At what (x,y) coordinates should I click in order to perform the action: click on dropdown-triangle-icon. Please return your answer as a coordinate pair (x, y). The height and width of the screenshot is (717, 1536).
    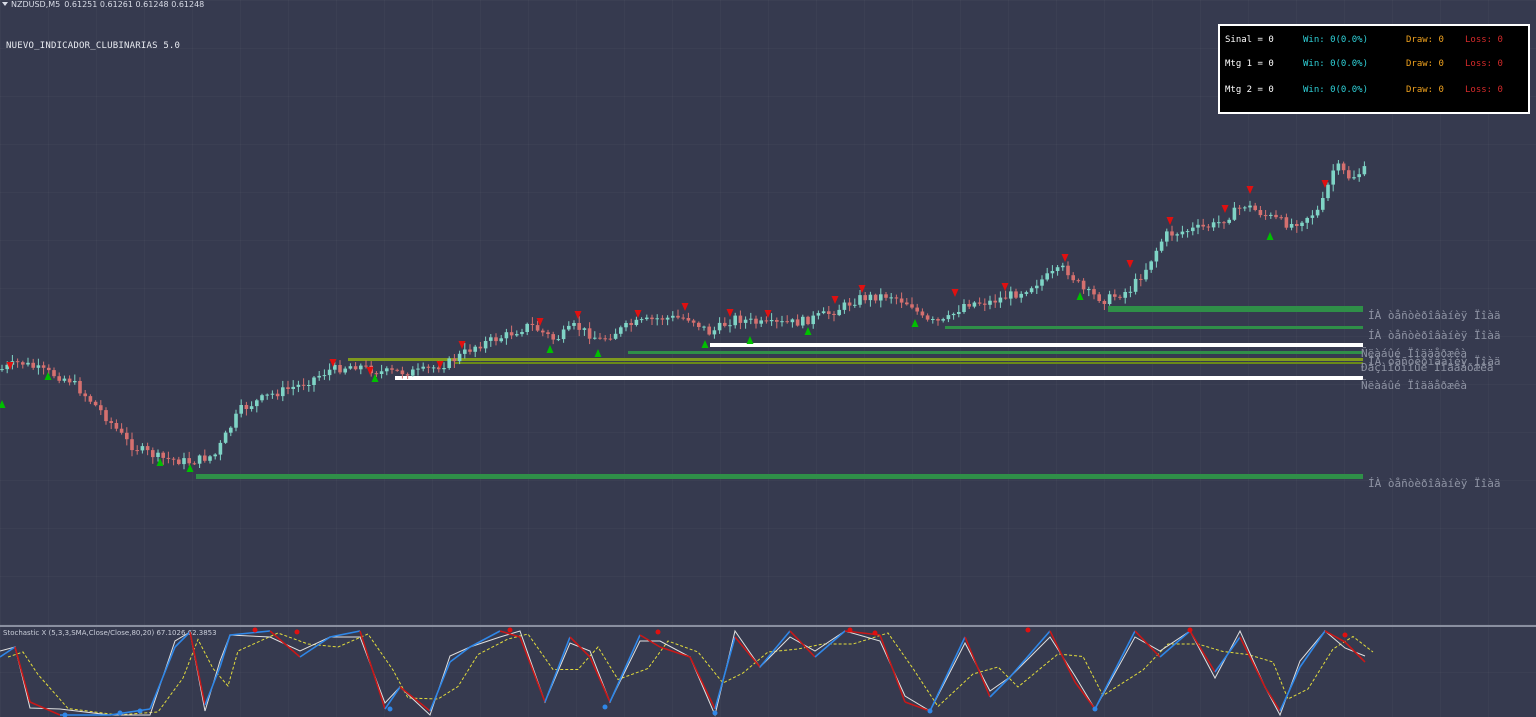
    Looking at the image, I should click on (5, 4).